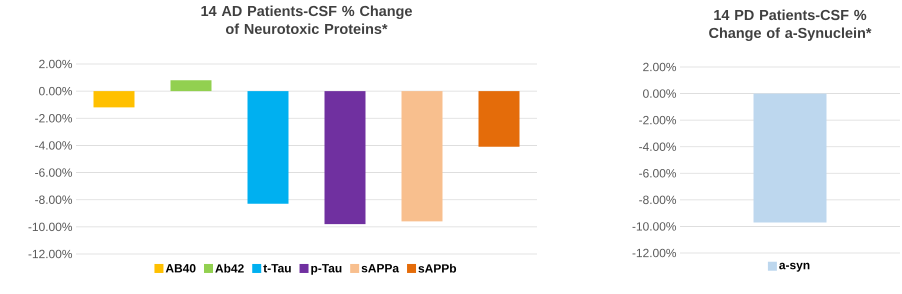 The width and height of the screenshot is (902, 294). What do you see at coordinates (229, 268) in the screenshot?
I see `legend-label: Ab42` at bounding box center [229, 268].